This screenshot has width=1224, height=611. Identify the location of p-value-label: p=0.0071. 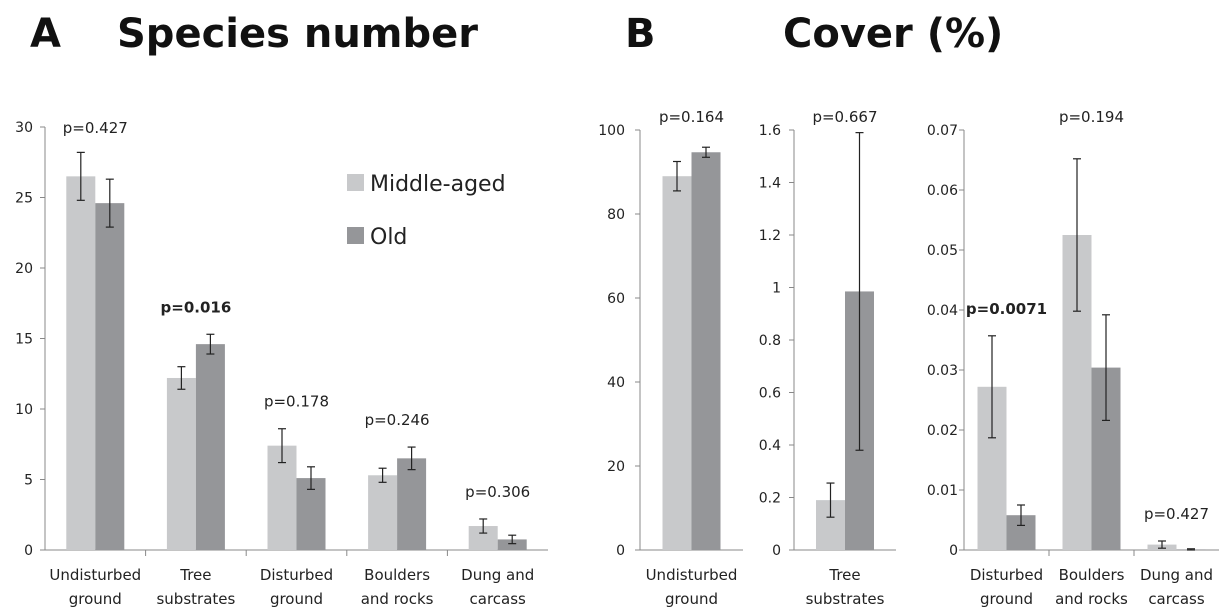
(1006, 309).